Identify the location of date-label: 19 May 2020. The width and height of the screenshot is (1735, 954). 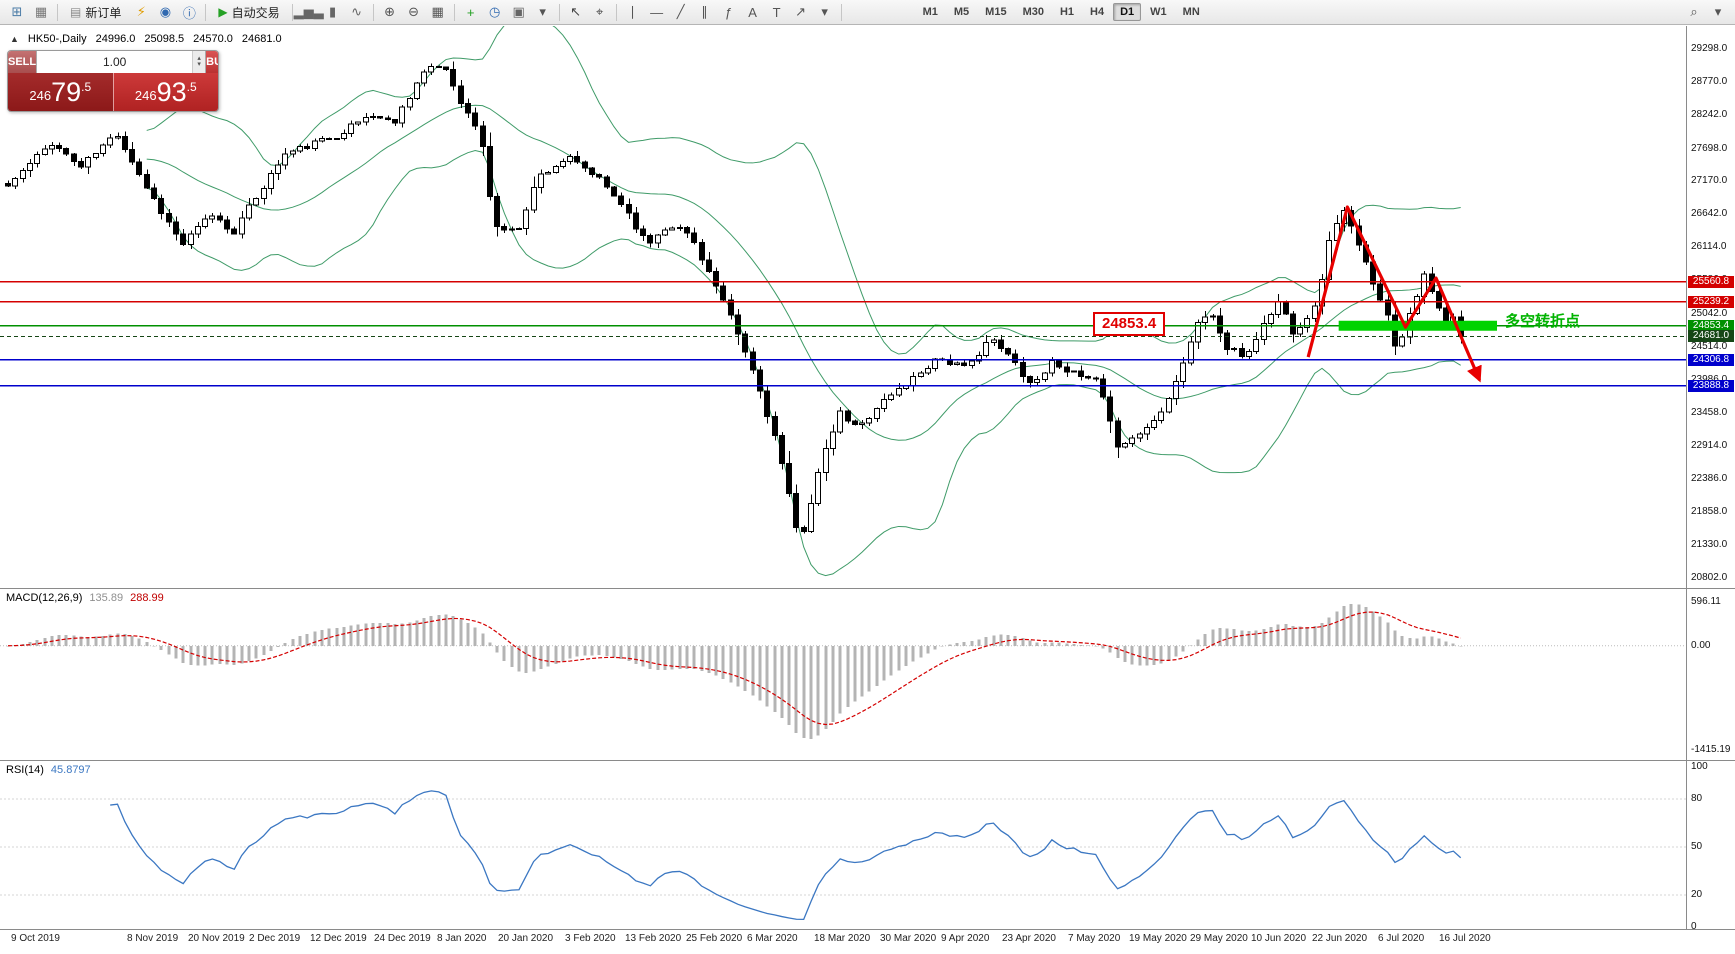
(1158, 938).